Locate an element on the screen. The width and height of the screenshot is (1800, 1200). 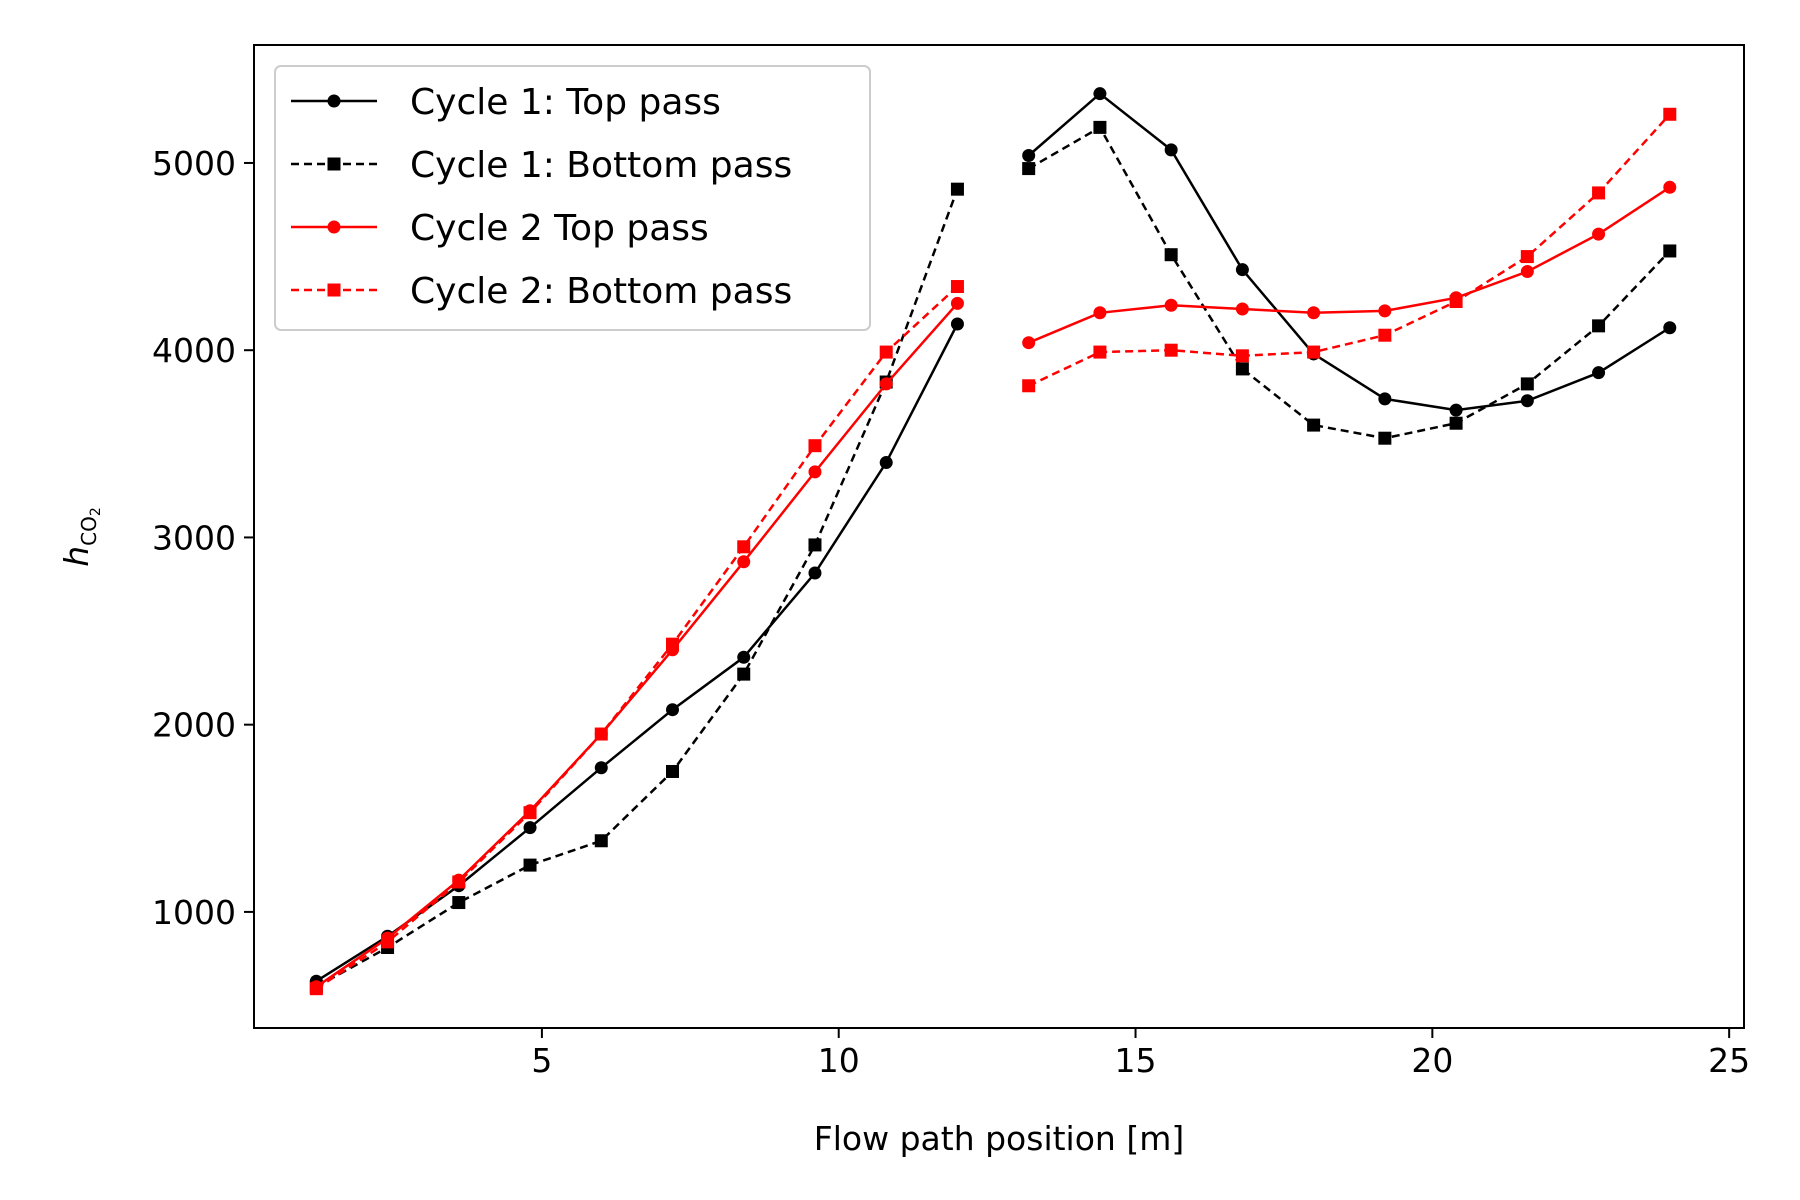
x-tick-label: 20 is located at coordinates (1432, 1060).